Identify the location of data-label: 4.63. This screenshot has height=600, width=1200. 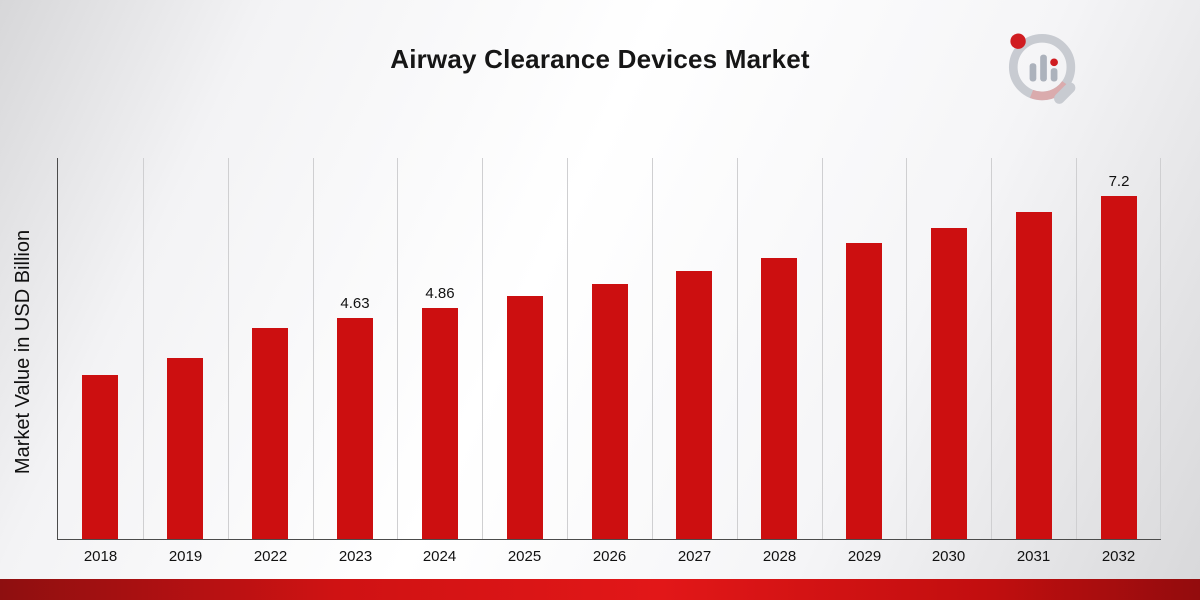
(355, 303).